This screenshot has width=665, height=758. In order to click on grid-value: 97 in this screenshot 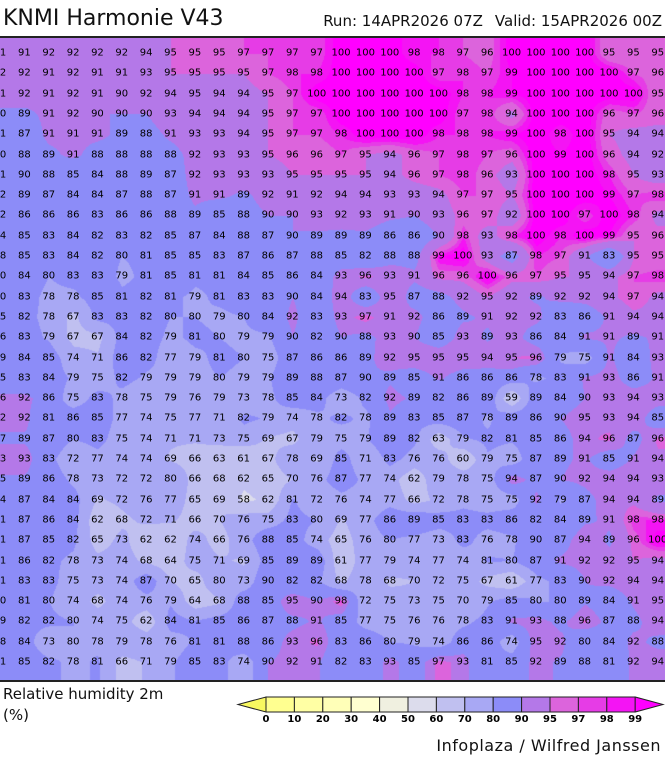, I will do `click(438, 662)`.